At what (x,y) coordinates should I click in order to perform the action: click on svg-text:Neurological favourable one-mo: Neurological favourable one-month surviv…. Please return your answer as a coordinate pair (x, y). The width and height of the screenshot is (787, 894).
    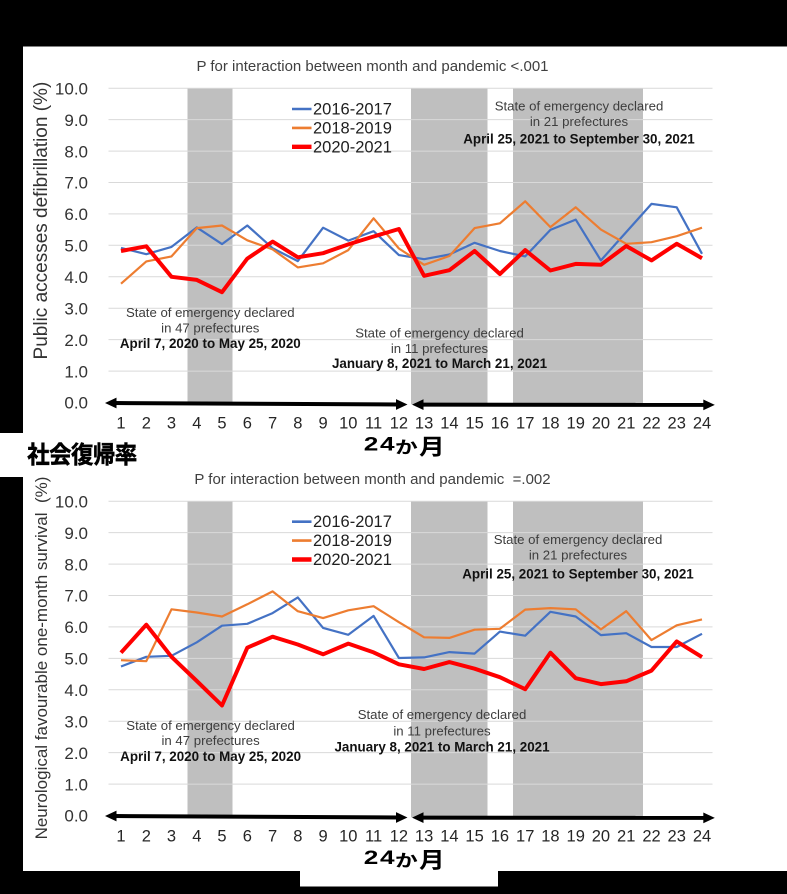
    Looking at the image, I should click on (41, 658).